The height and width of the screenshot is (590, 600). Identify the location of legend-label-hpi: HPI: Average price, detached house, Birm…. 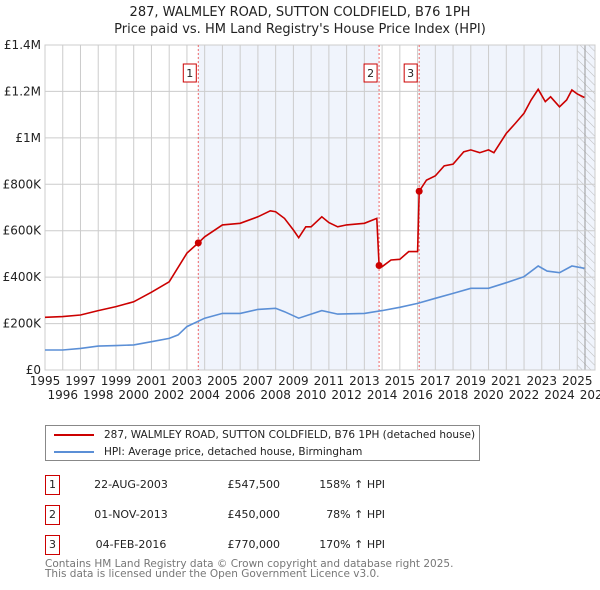
(233, 451).